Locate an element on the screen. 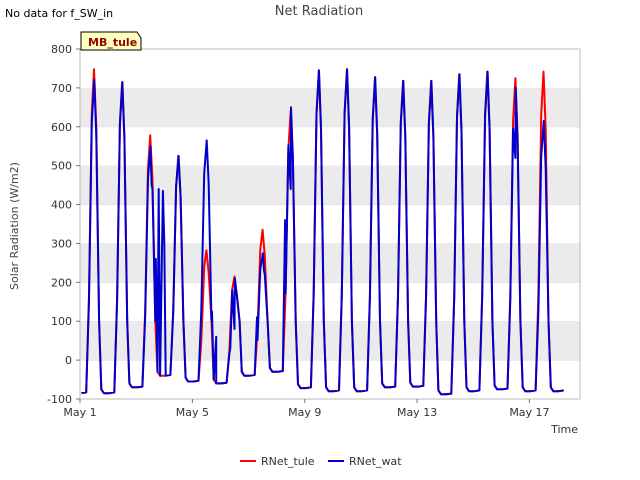 This screenshot has height=480, width=640. y-tick-label: -100 is located at coordinates (59, 399).